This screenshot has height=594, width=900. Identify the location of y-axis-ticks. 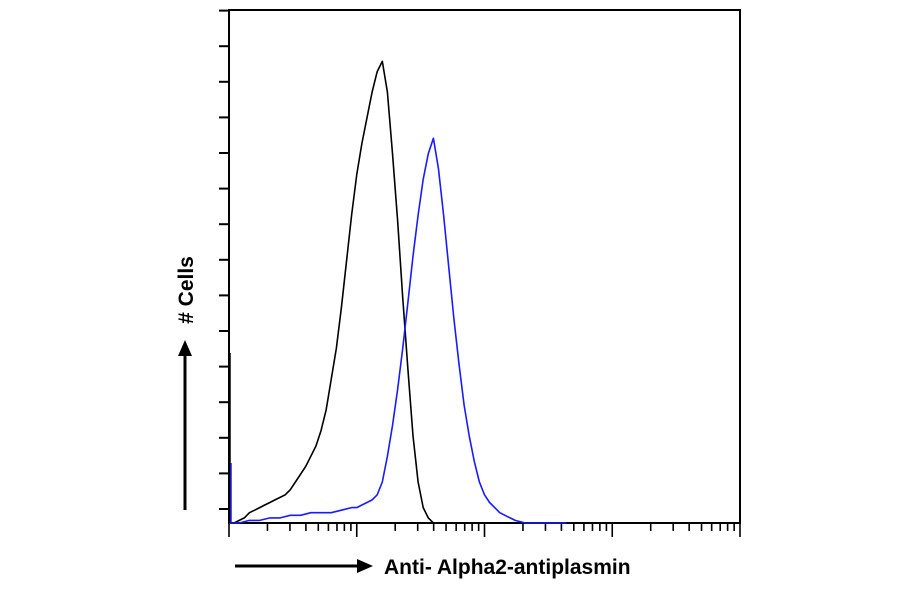
(224, 259).